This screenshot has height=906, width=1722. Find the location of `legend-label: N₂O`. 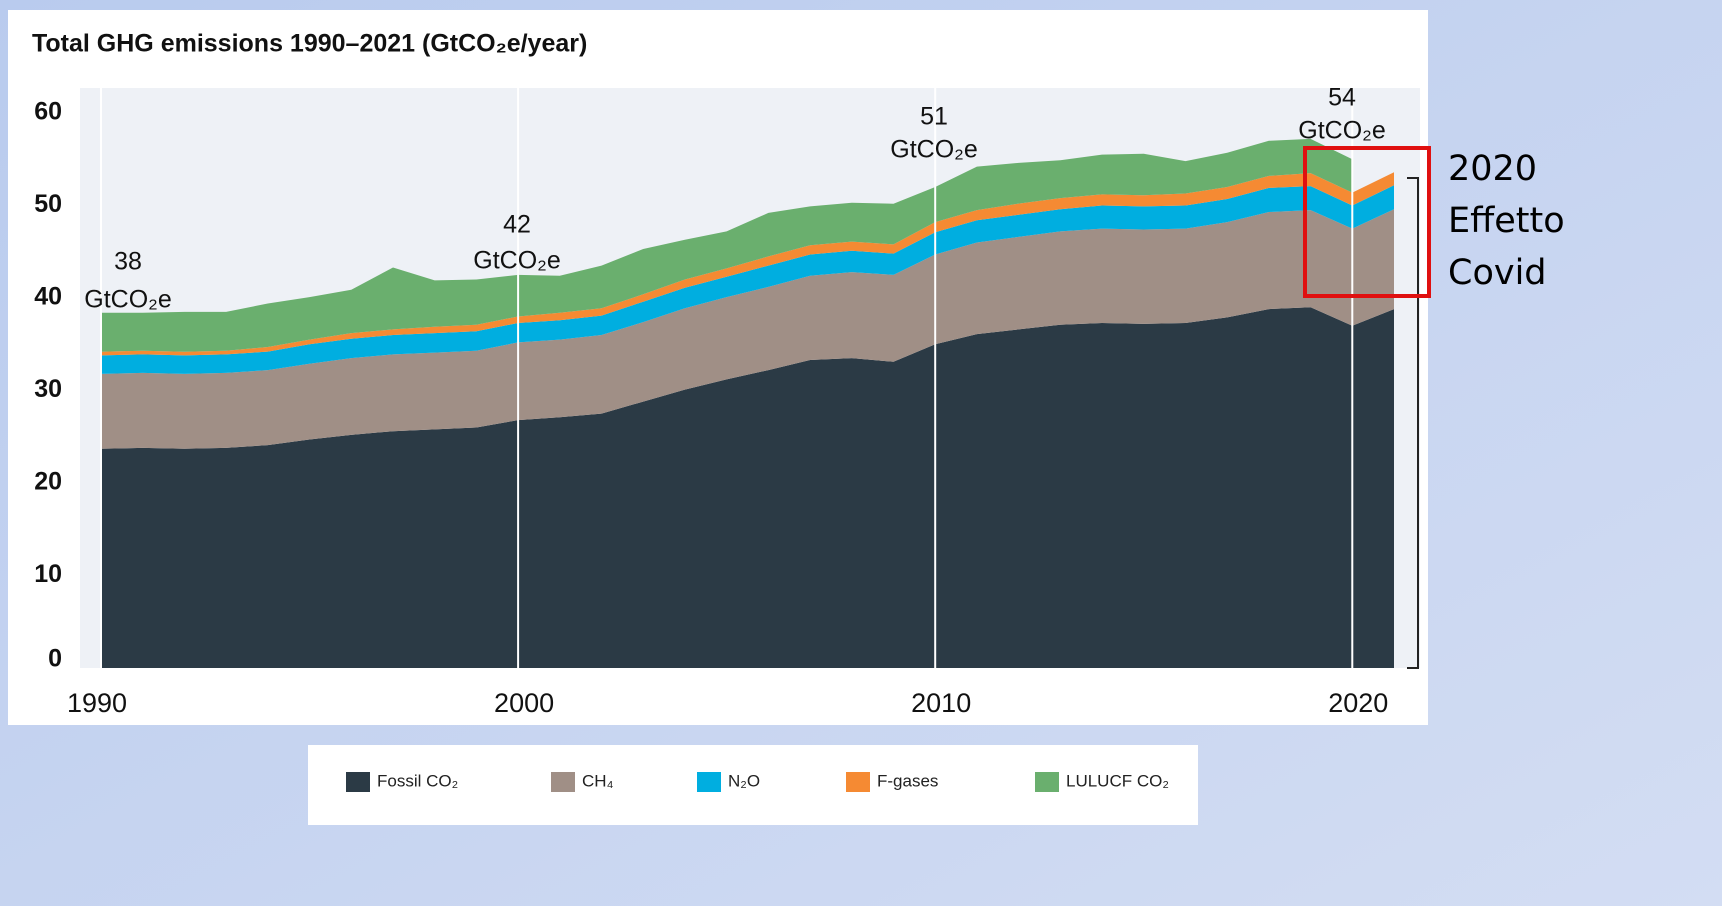

legend-label: N₂O is located at coordinates (744, 780).